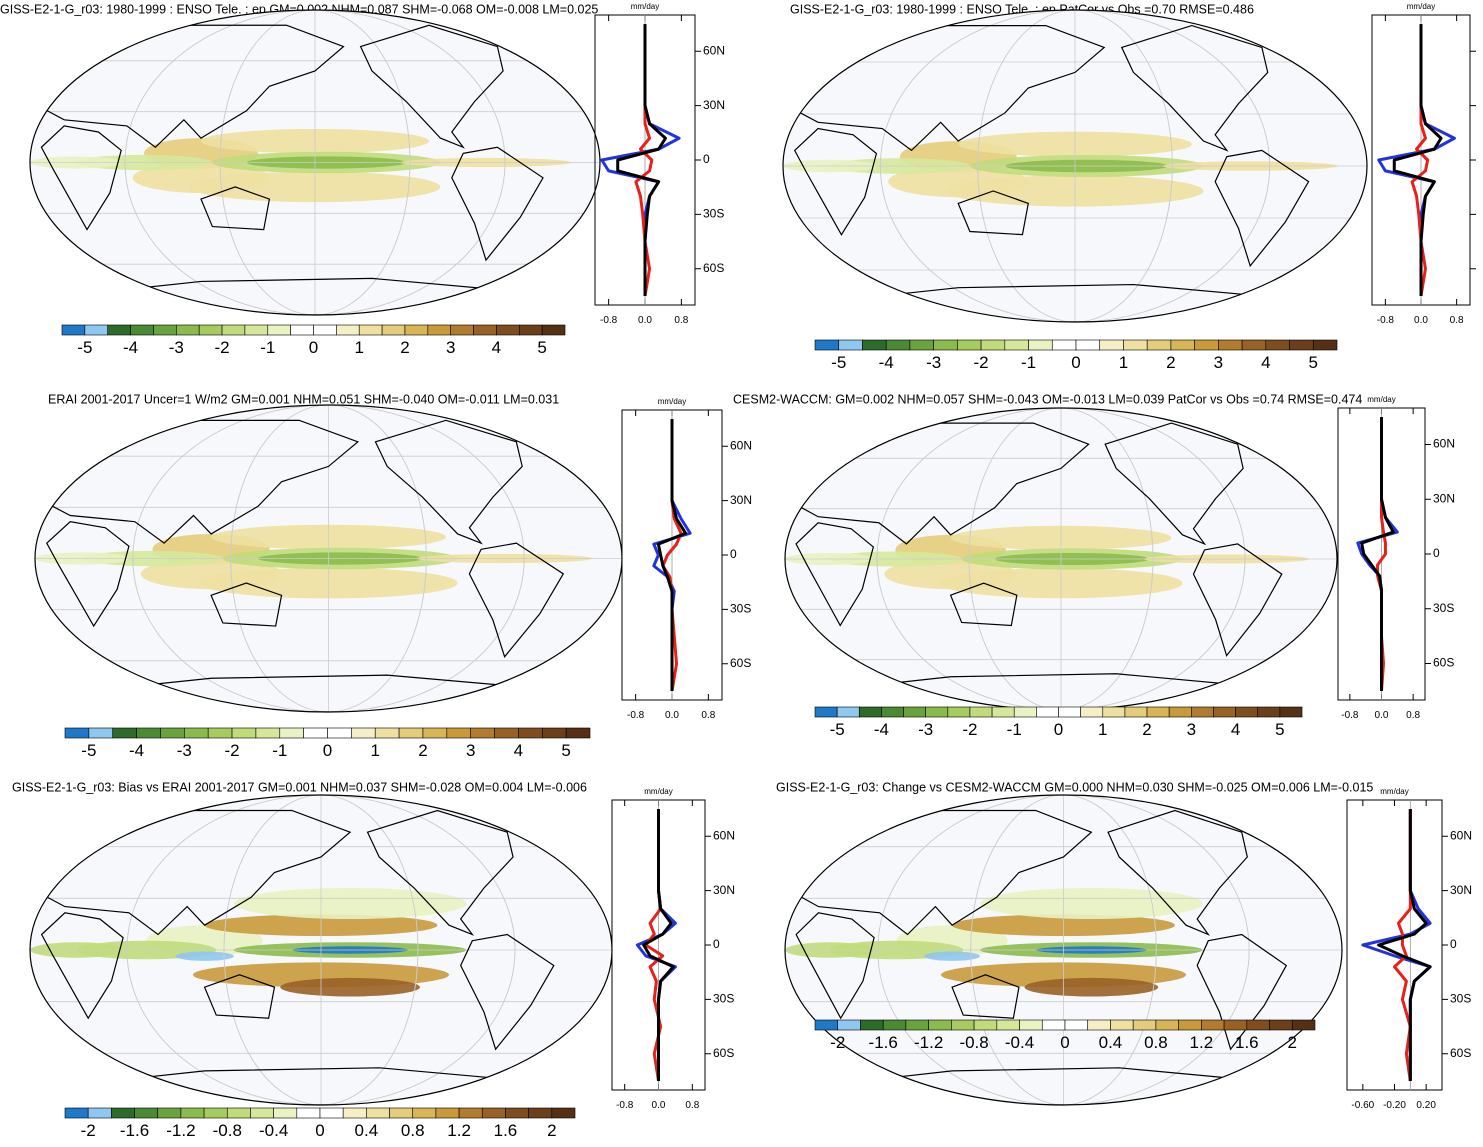  I want to click on colorbar-label: -4, so click(130, 347).